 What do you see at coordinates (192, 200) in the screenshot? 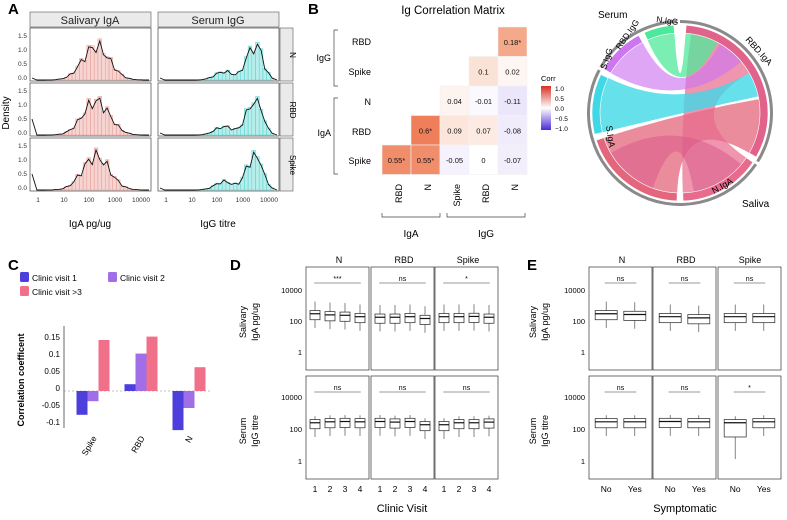
I see `xtick: 10` at bounding box center [192, 200].